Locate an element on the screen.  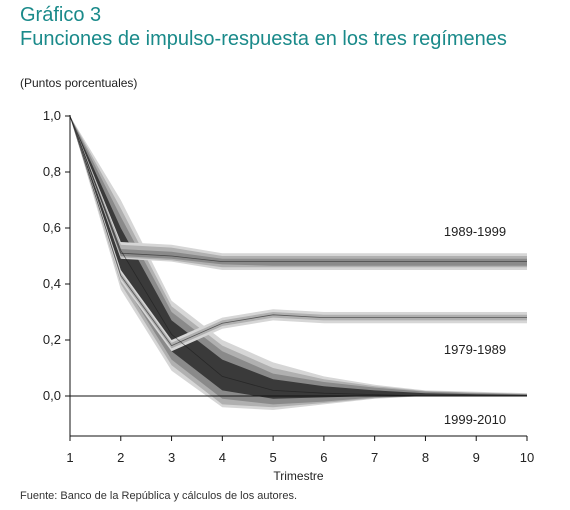
x-tick-label: 10 is located at coordinates (527, 457).